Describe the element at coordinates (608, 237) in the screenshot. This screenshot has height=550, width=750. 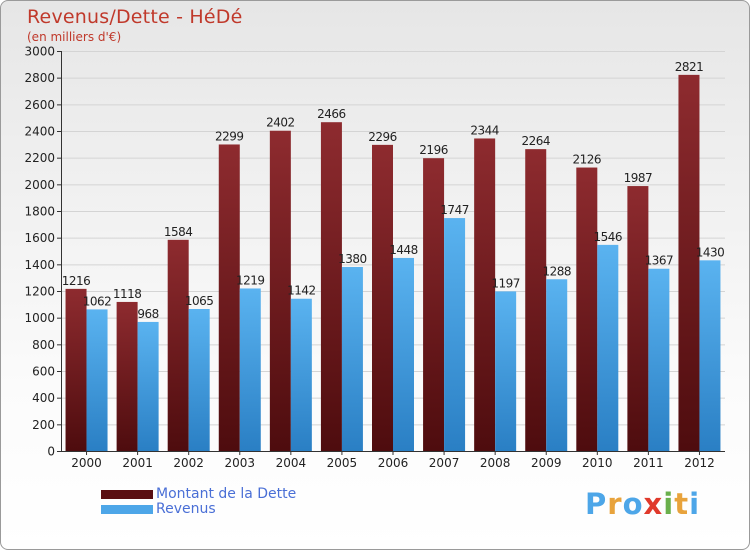
I see `data-label-revenue: 1546` at that location.